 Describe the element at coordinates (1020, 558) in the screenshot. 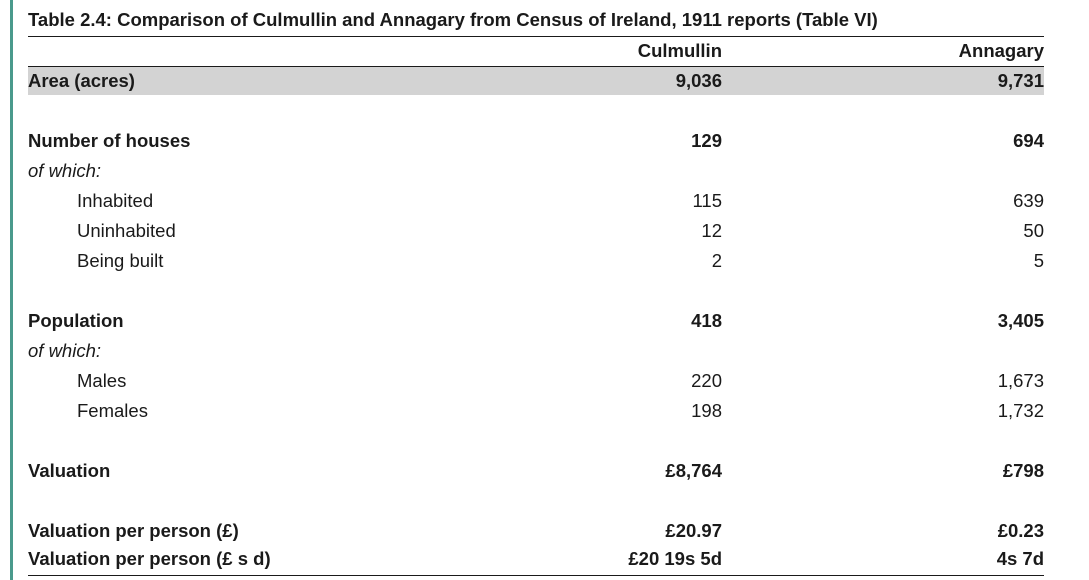

I see `cell-annagary: 4s 7d` at that location.